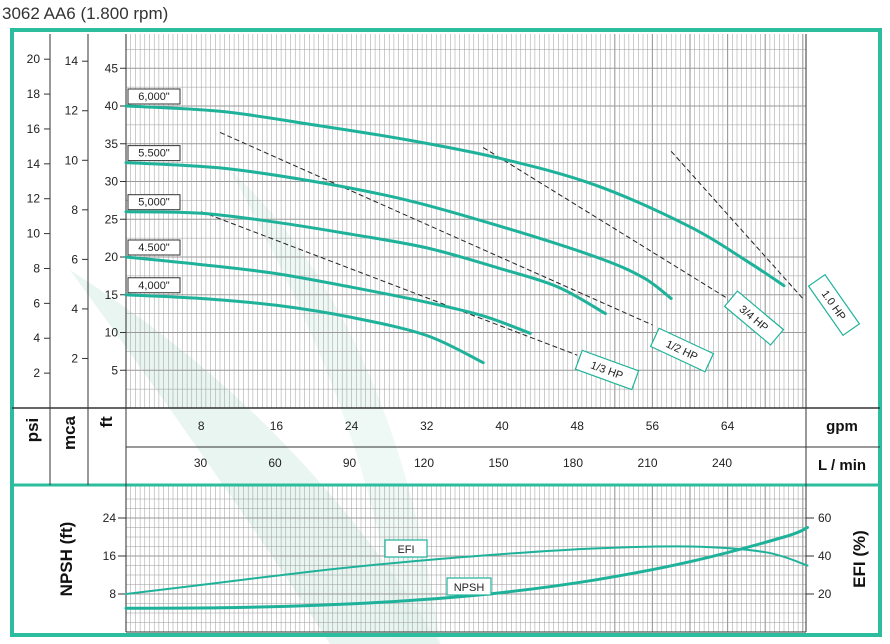  What do you see at coordinates (32, 430) in the screenshot?
I see `psi-unit-label: psi` at bounding box center [32, 430].